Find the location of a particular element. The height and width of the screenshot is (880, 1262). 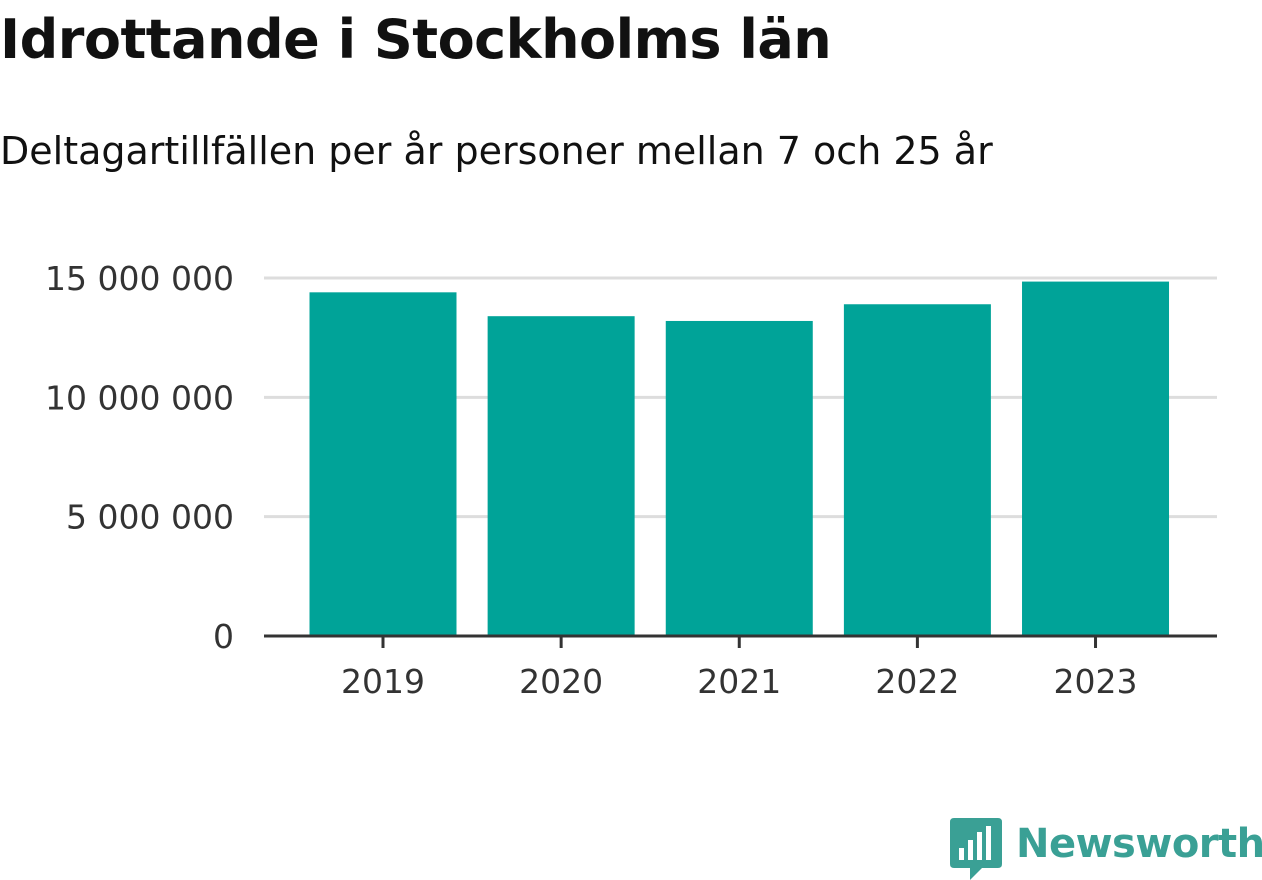

x-tick-label: 2022 is located at coordinates (917, 681).